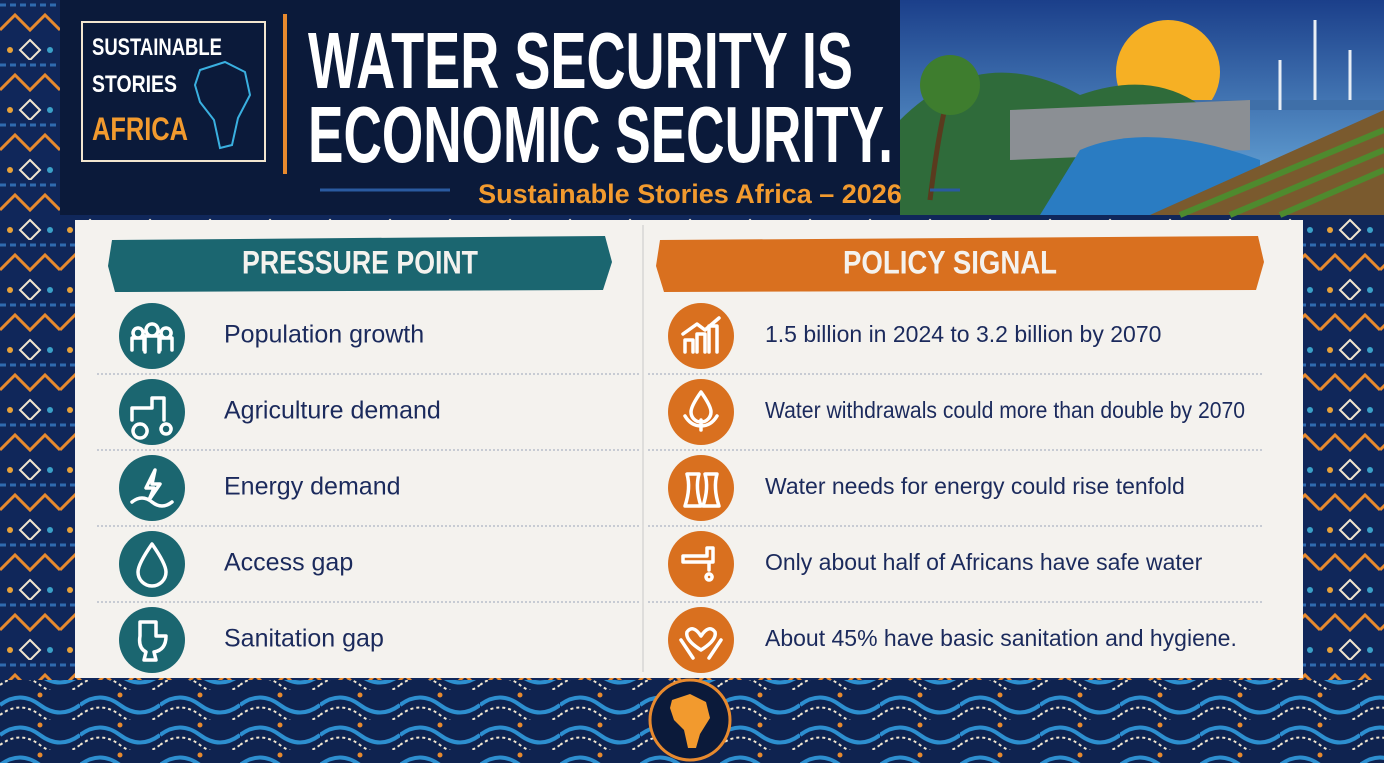  I want to click on logo: SUSTAINABLE STORIES AFRICA, so click(173, 91).